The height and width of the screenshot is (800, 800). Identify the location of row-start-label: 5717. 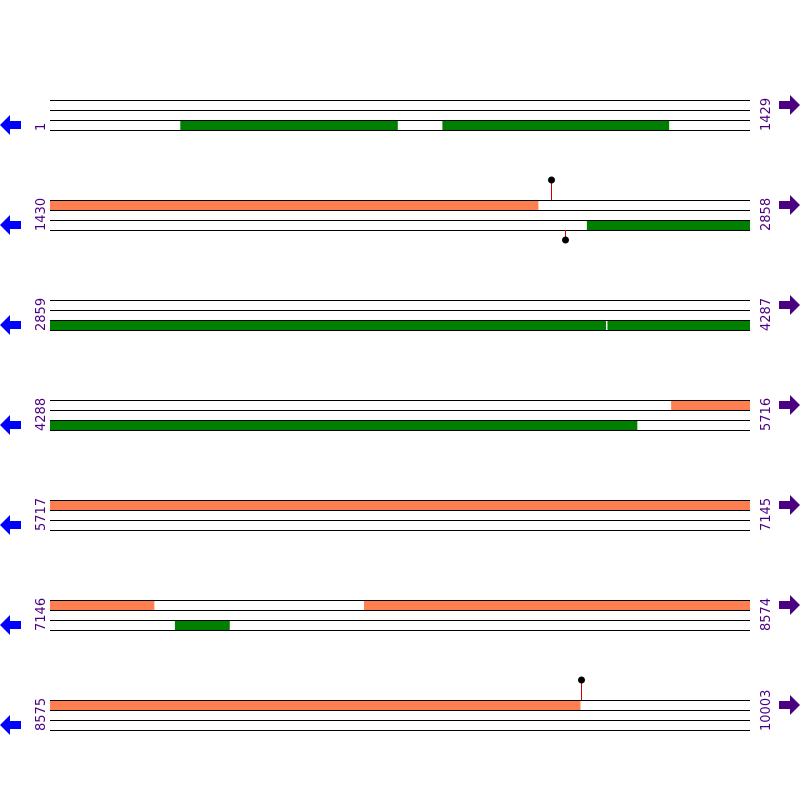
(41, 514).